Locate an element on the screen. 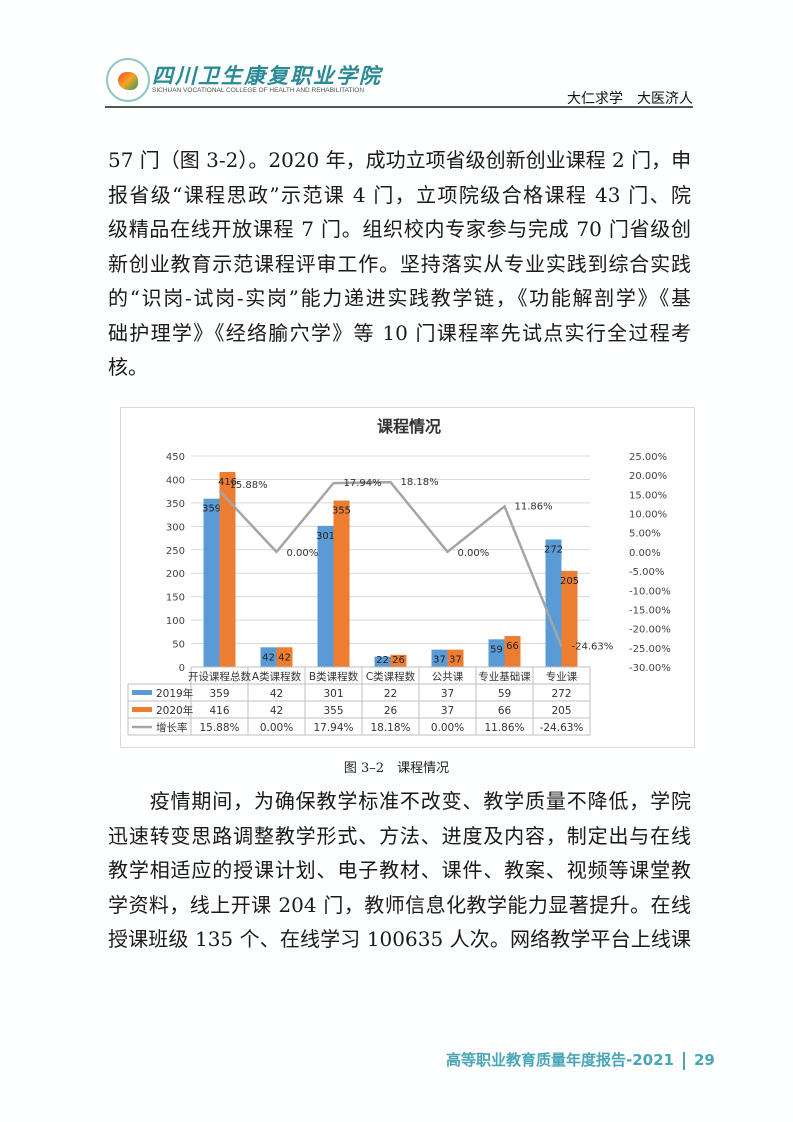 The width and height of the screenshot is (793, 1122). growth-rate-line is located at coordinates (390, 563).